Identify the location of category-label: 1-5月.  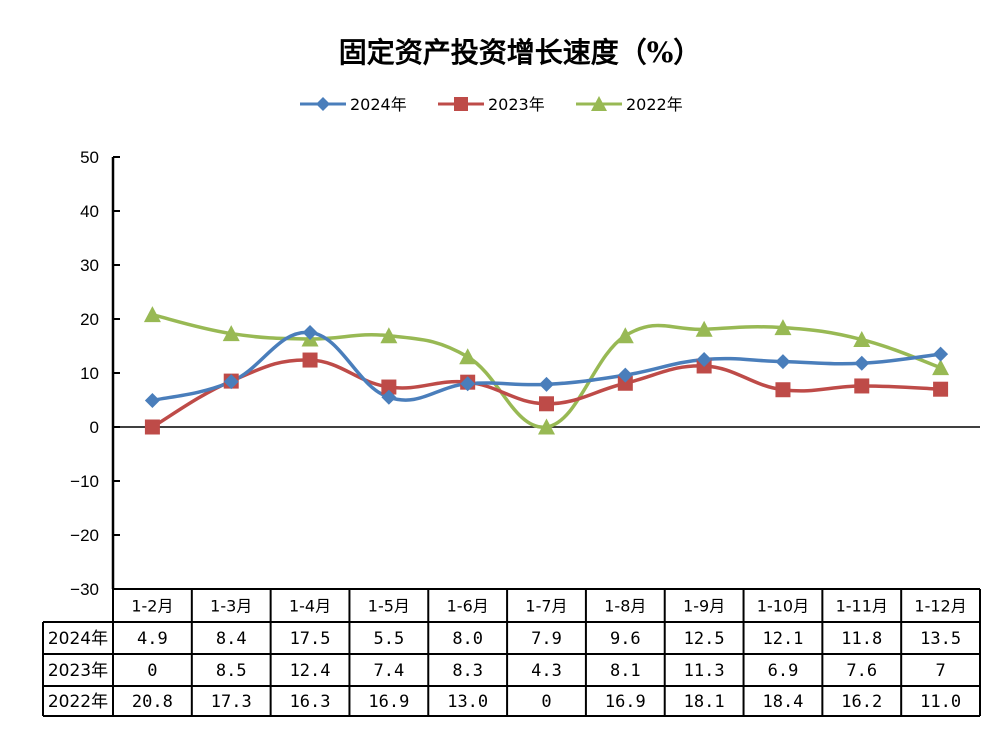
(389, 606).